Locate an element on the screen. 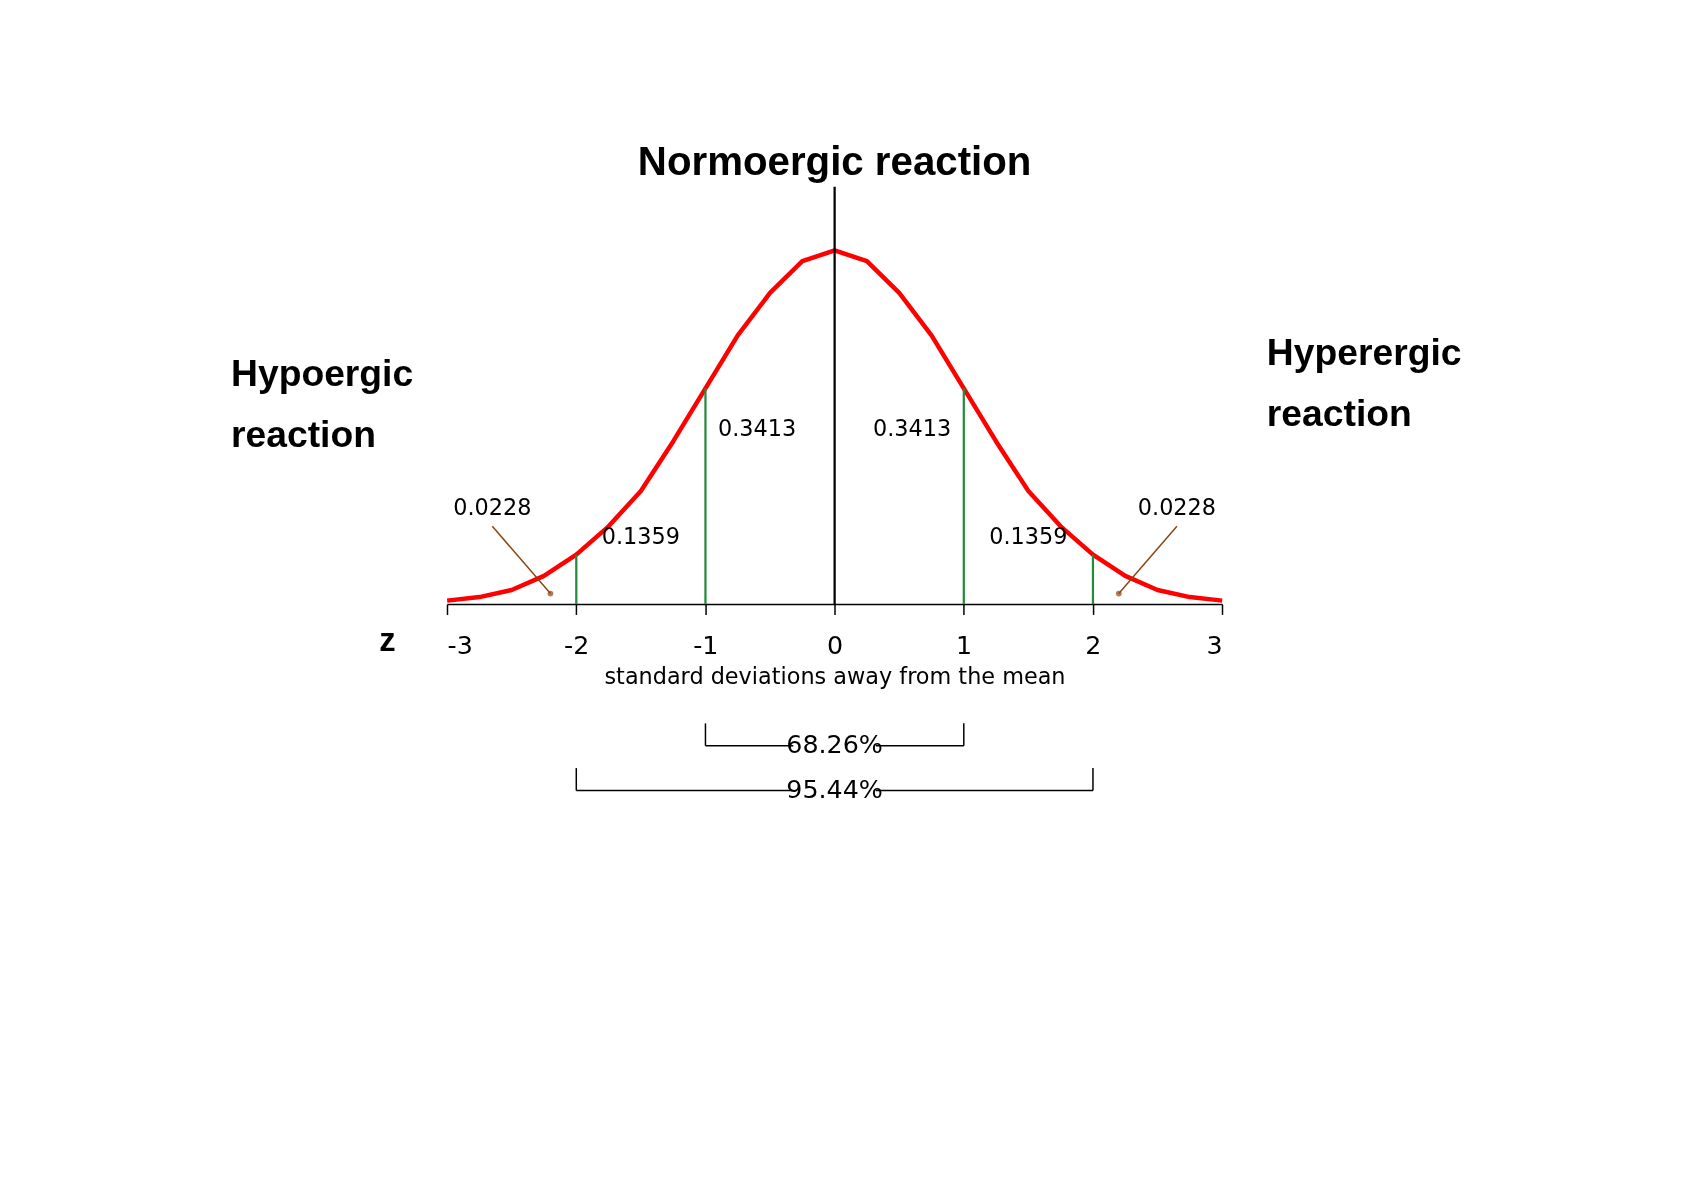 This screenshot has width=1708, height=1188. text: 68.26% is located at coordinates (834, 744).